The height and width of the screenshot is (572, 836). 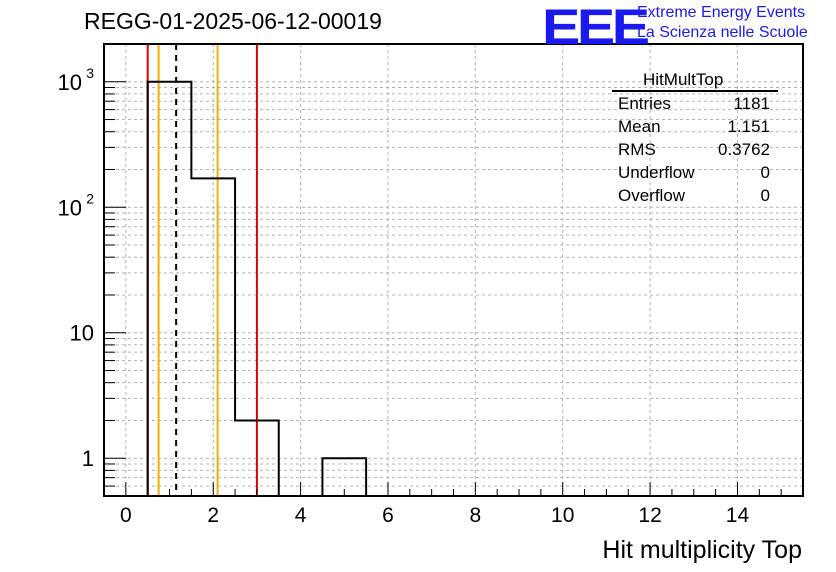 I want to click on x-tick-label: 14, so click(x=738, y=515).